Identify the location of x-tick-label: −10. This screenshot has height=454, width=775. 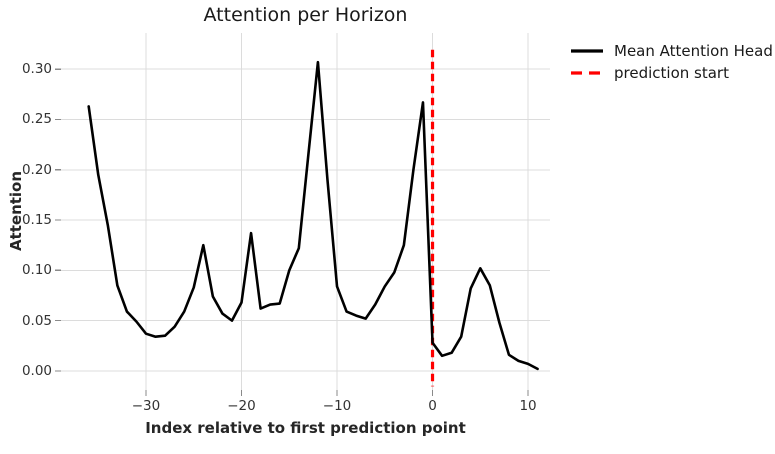
(337, 406).